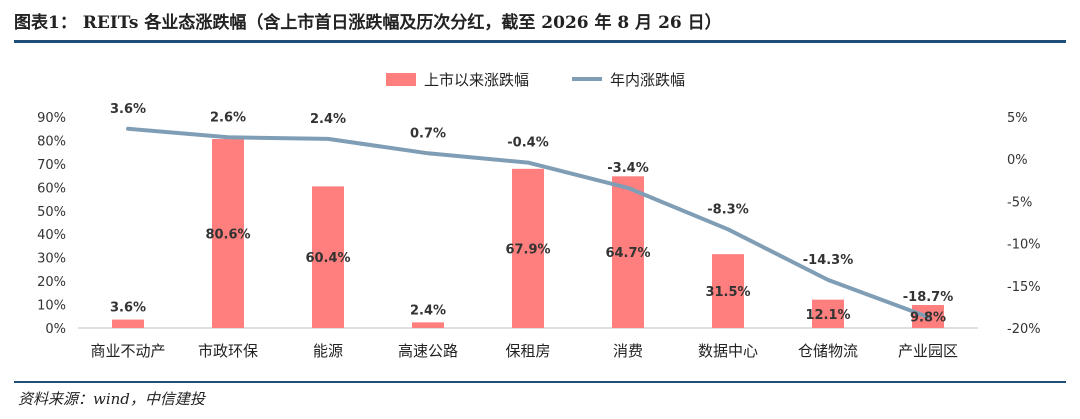 Image resolution: width=1080 pixels, height=419 pixels. What do you see at coordinates (728, 351) in the screenshot?
I see `x-tick-label: 数据中心` at bounding box center [728, 351].